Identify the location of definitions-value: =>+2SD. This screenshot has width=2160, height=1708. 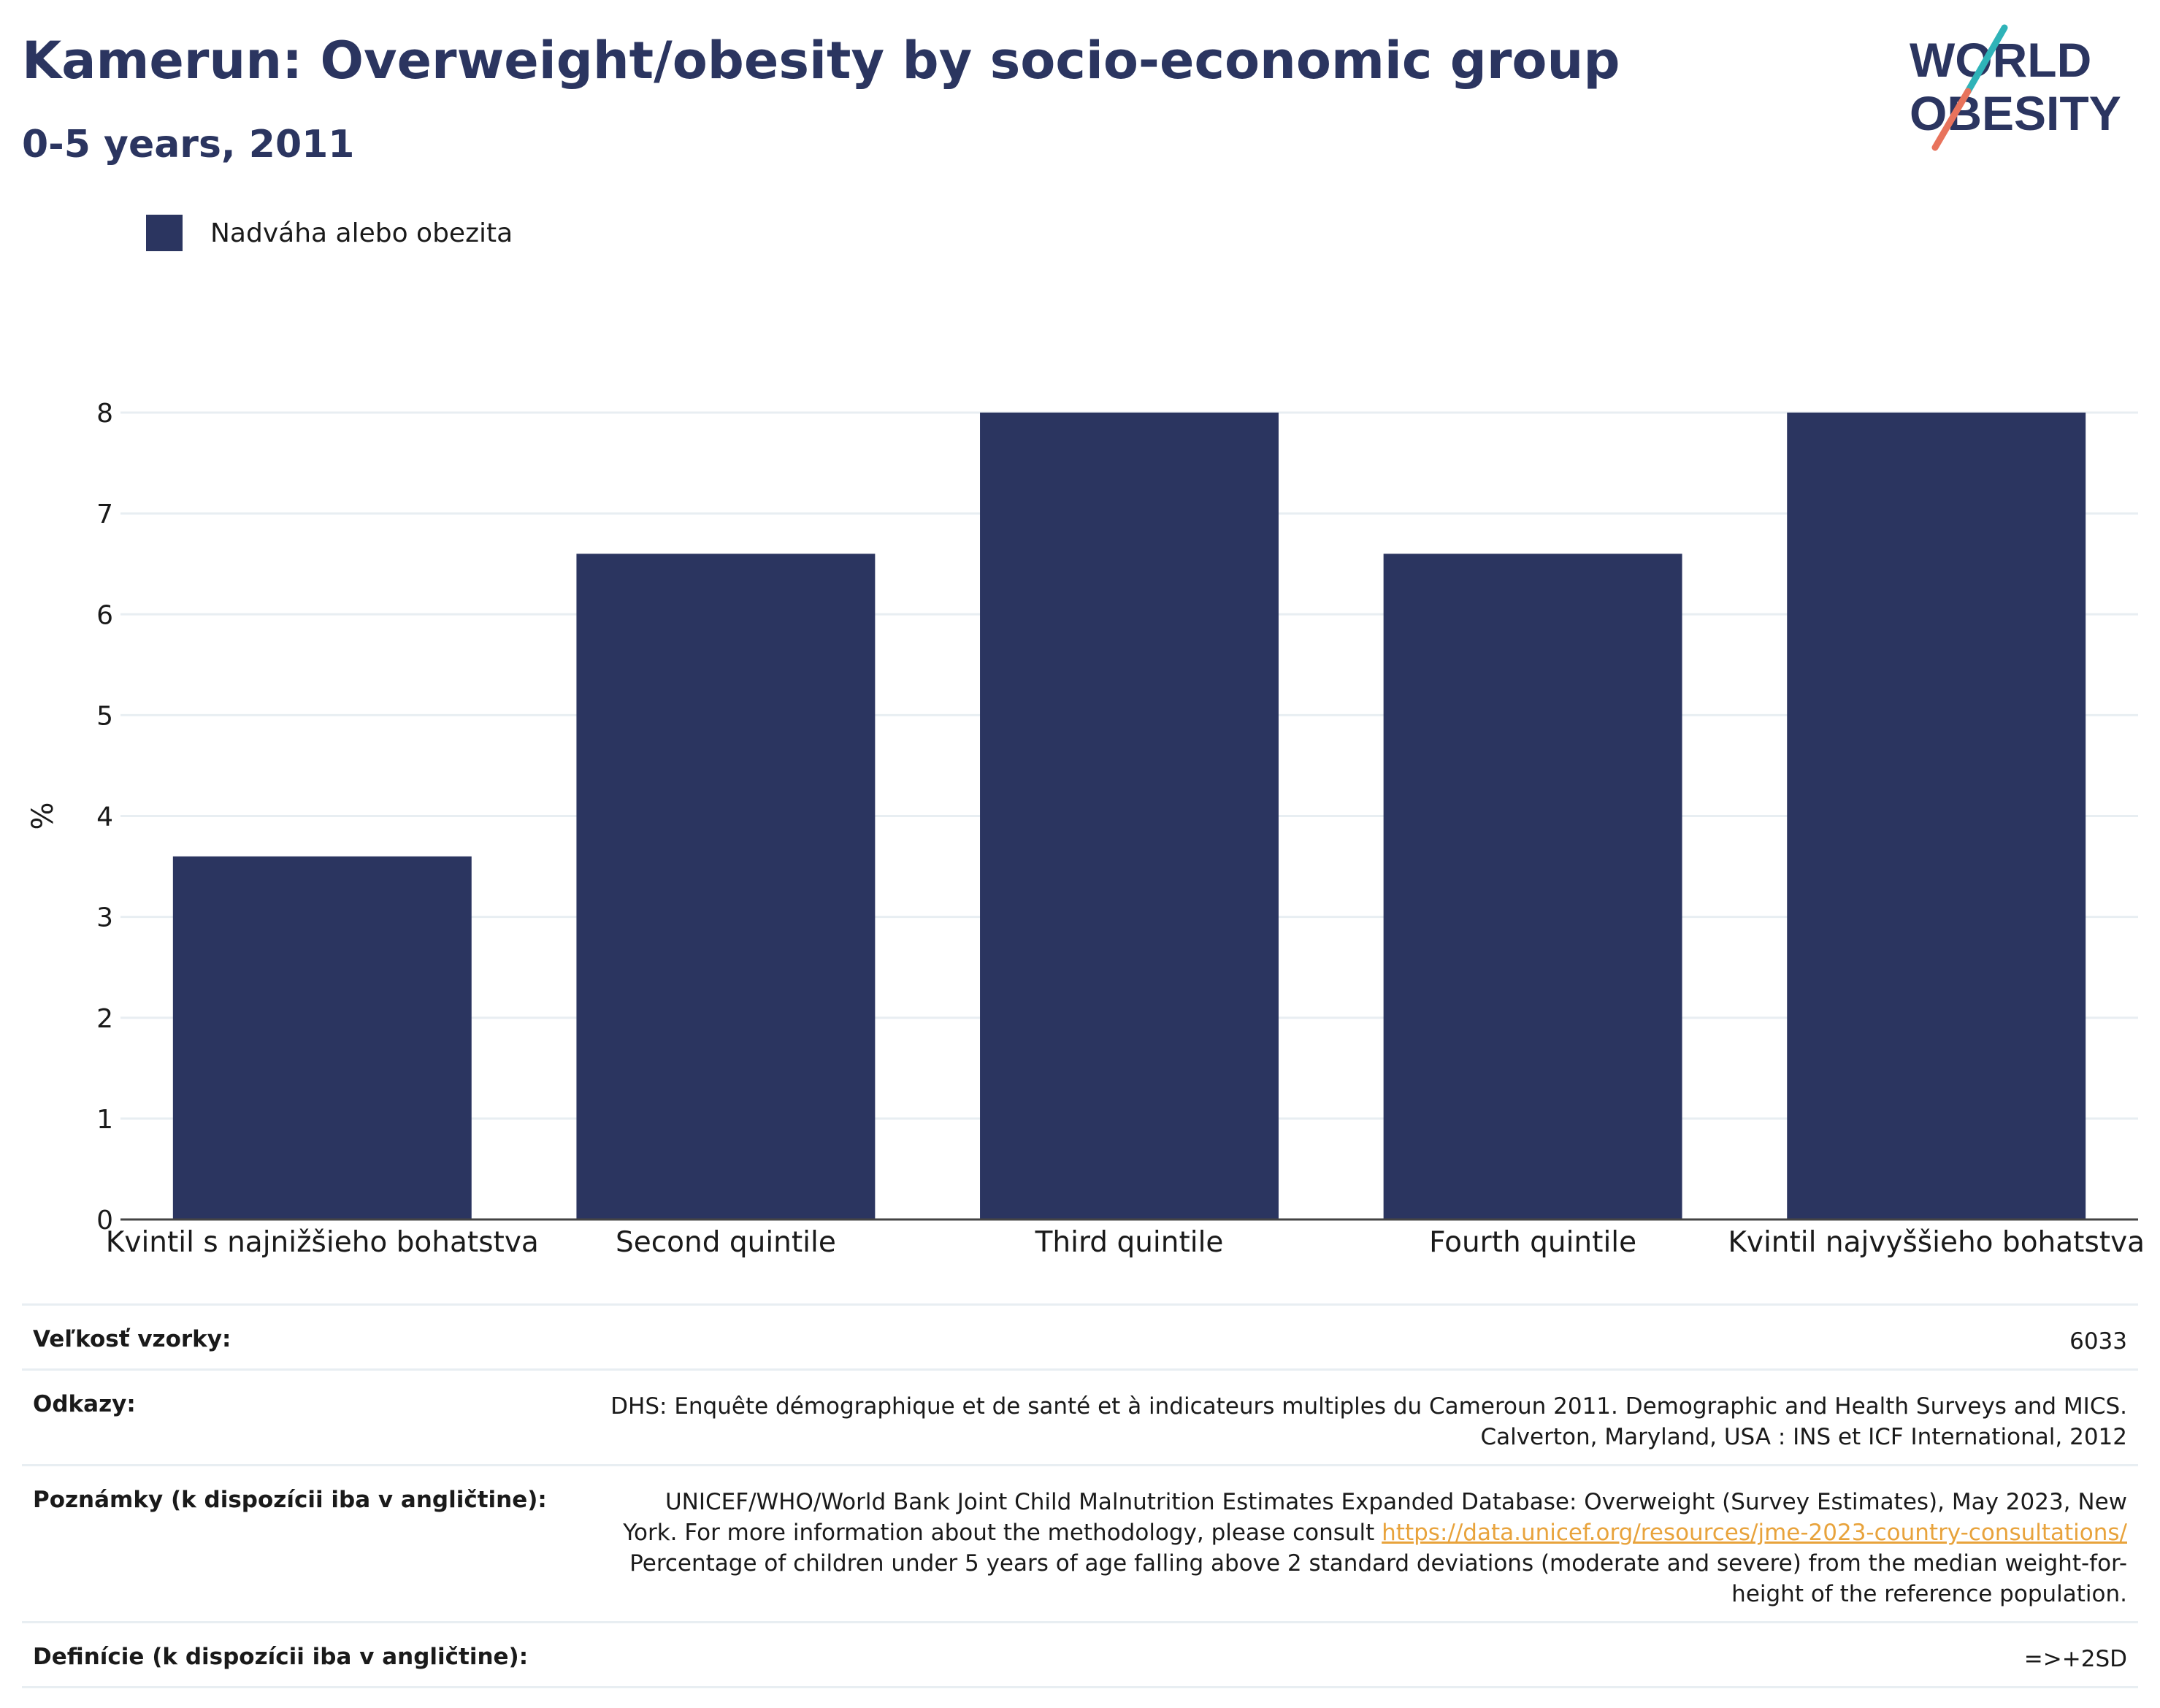
(2075, 1659).